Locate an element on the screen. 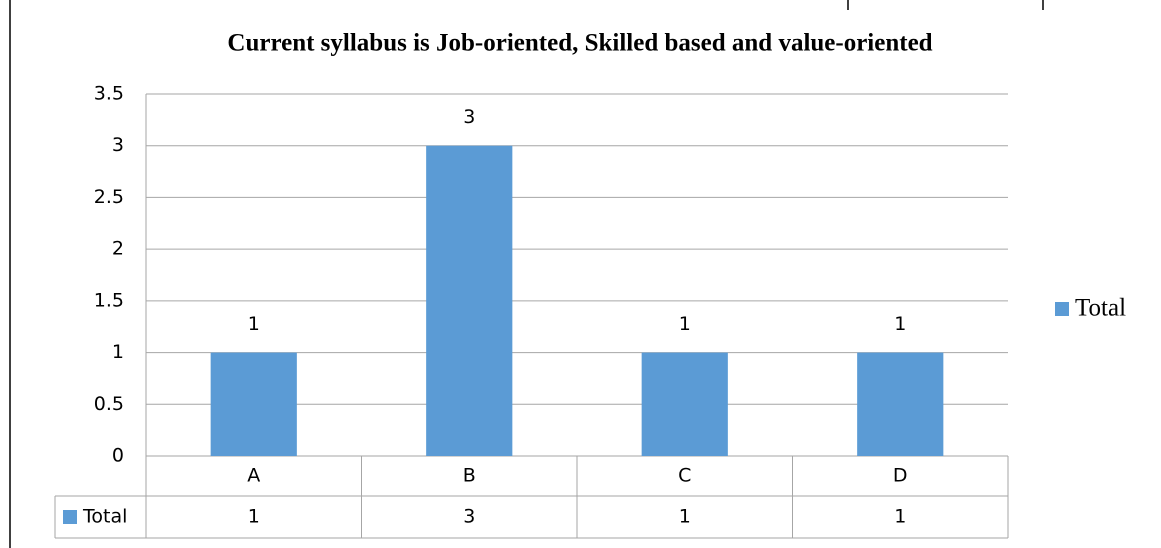 This screenshot has width=1161, height=548. y-tick-label: 3 is located at coordinates (118, 145).